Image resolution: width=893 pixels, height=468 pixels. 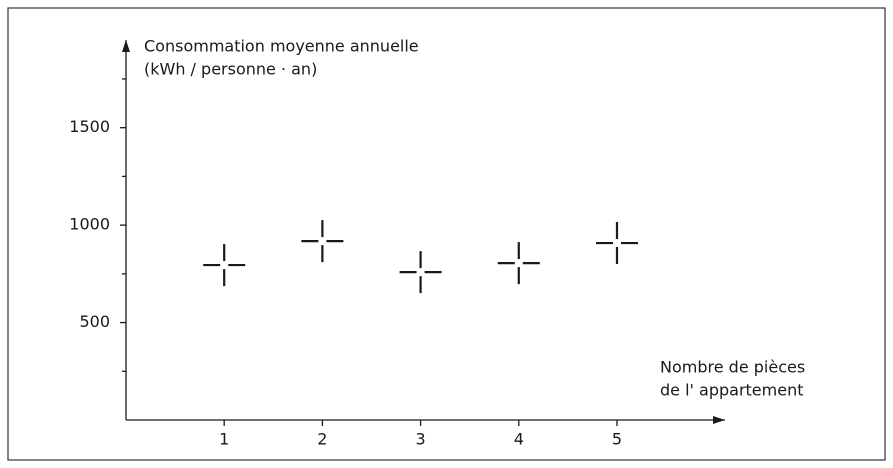 I want to click on y-axis-label: Consommation moyenne annuelle, so click(x=281, y=46).